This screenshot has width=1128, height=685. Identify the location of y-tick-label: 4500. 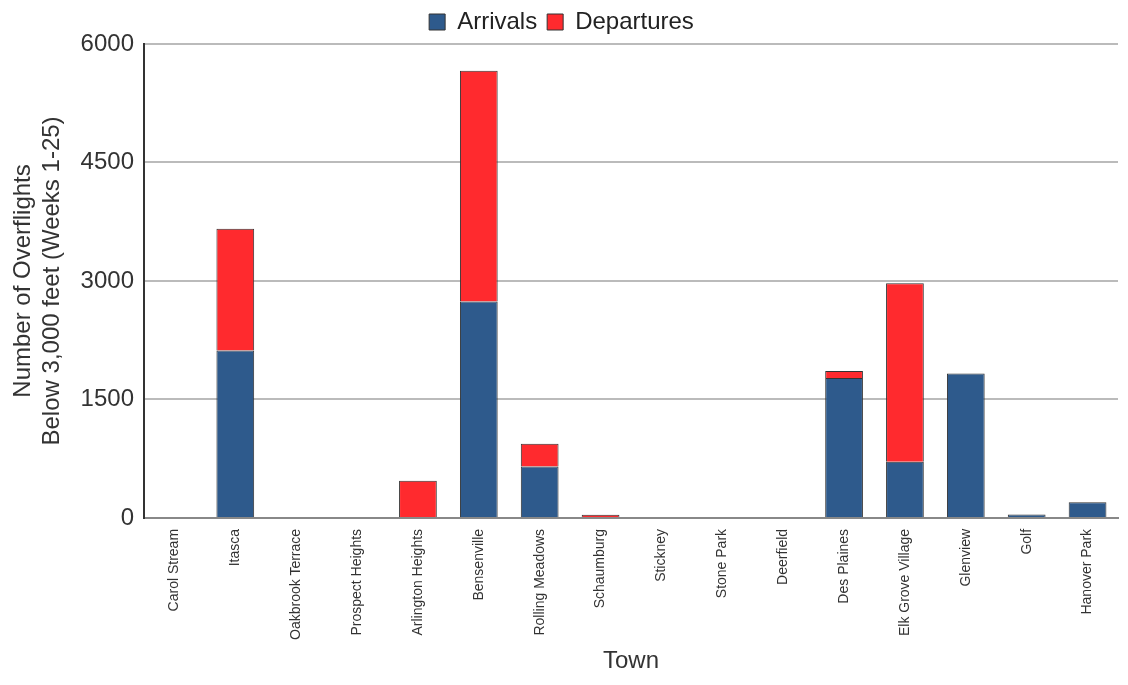
(107, 161).